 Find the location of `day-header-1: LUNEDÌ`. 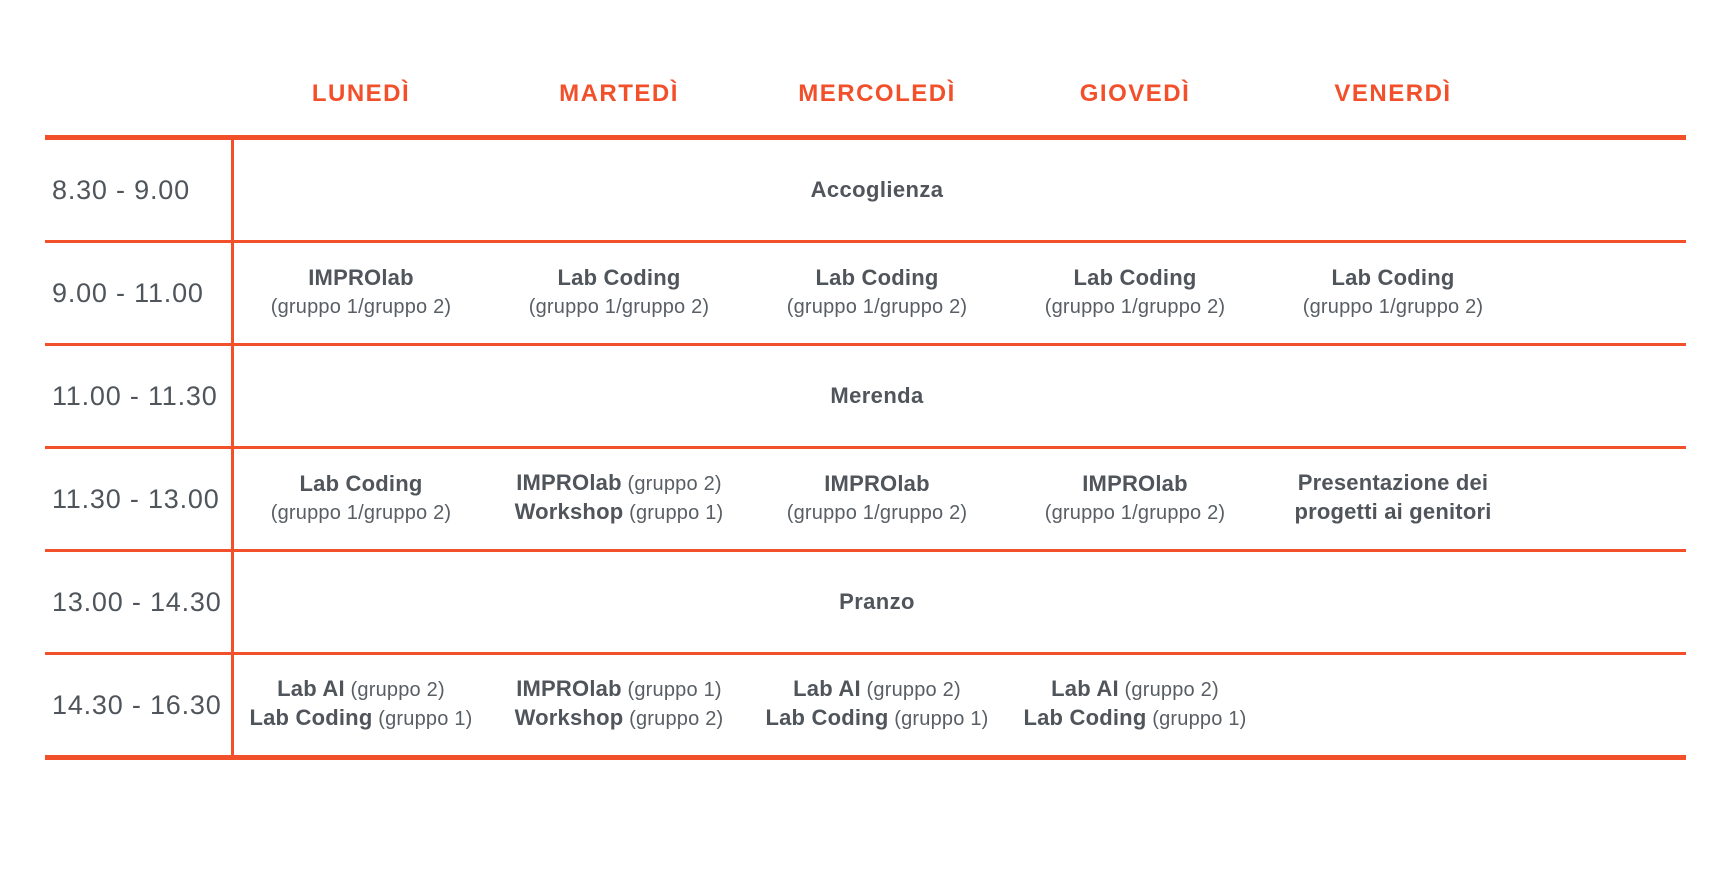

day-header-1: LUNEDÌ is located at coordinates (361, 93).